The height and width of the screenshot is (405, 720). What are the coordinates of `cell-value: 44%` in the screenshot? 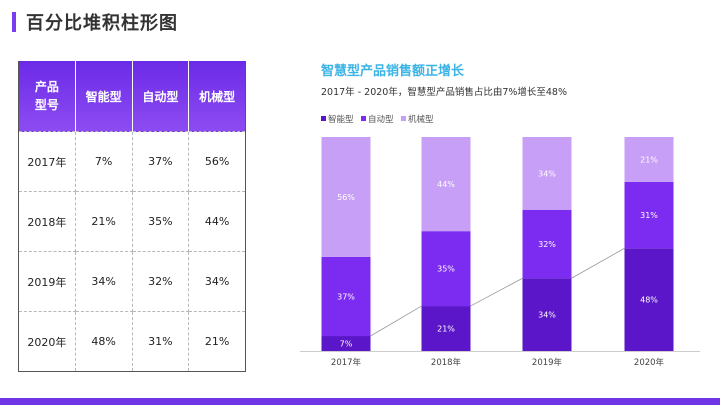 It's located at (217, 221).